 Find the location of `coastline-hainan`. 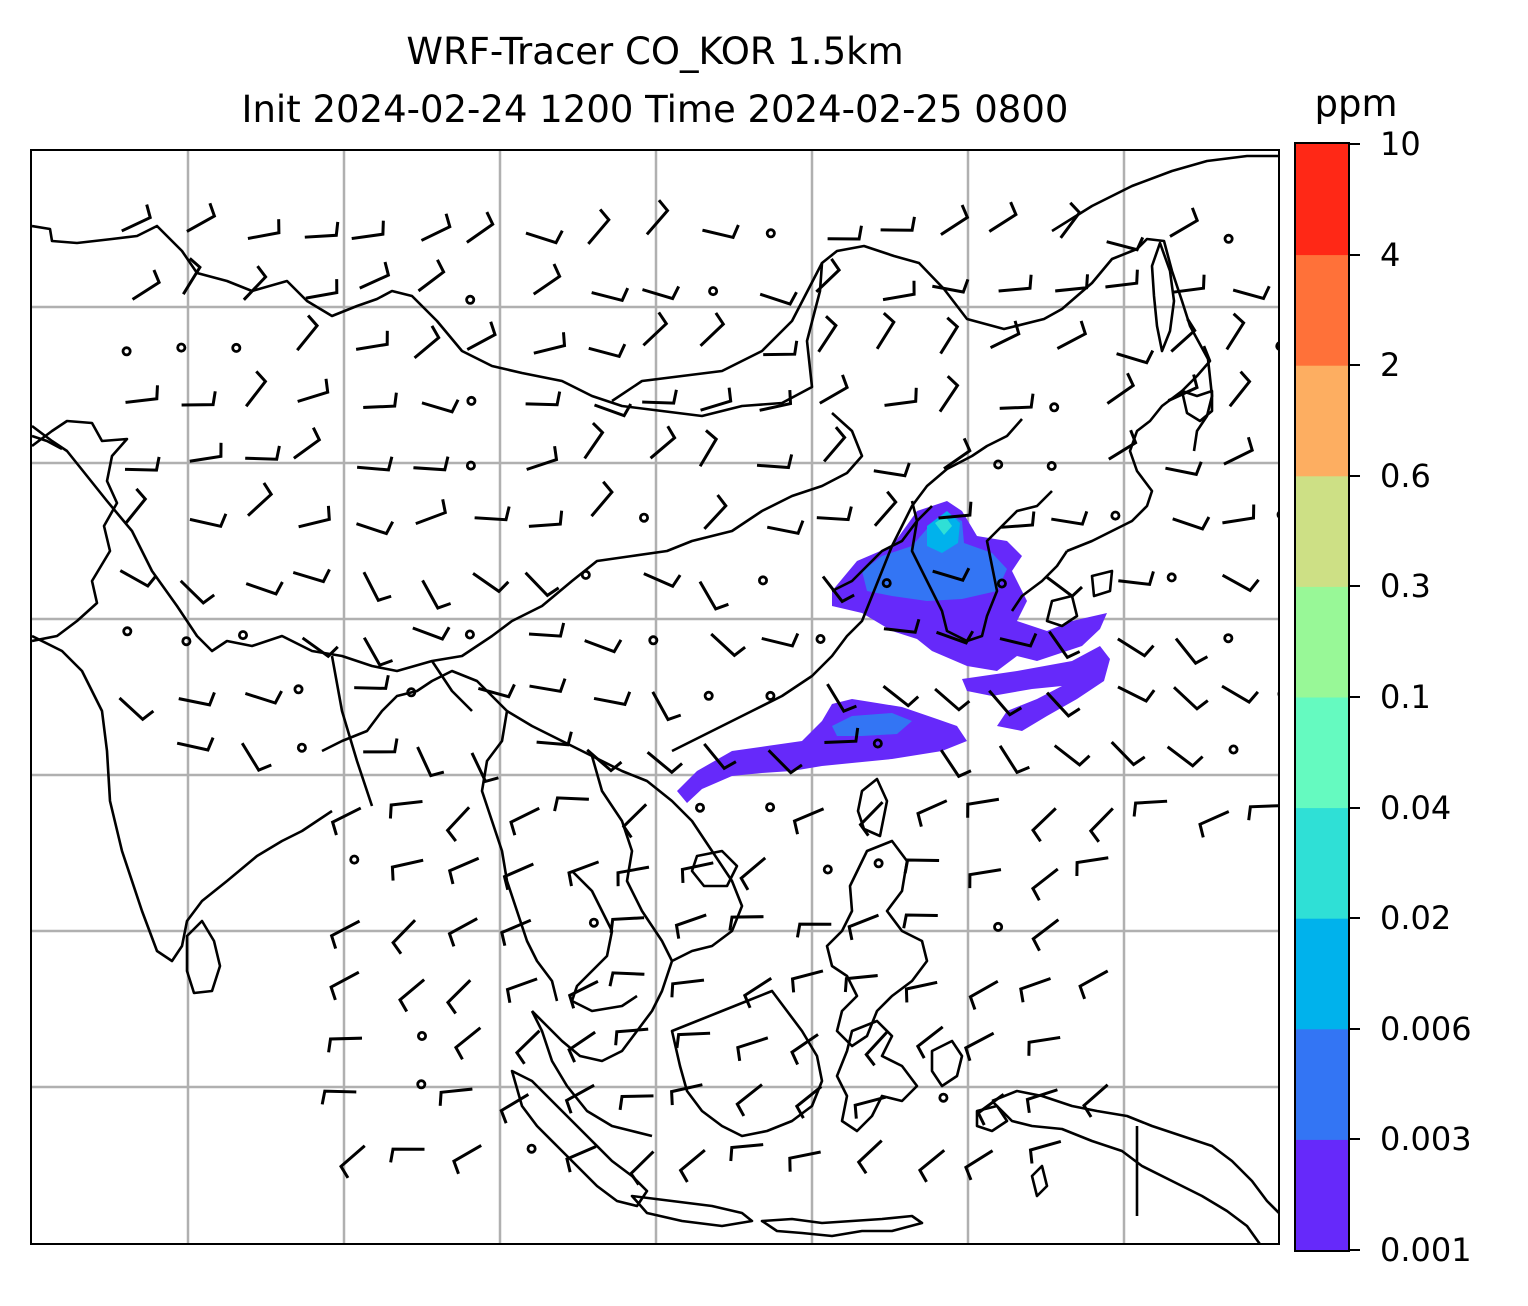

coastline-hainan is located at coordinates (714, 868).